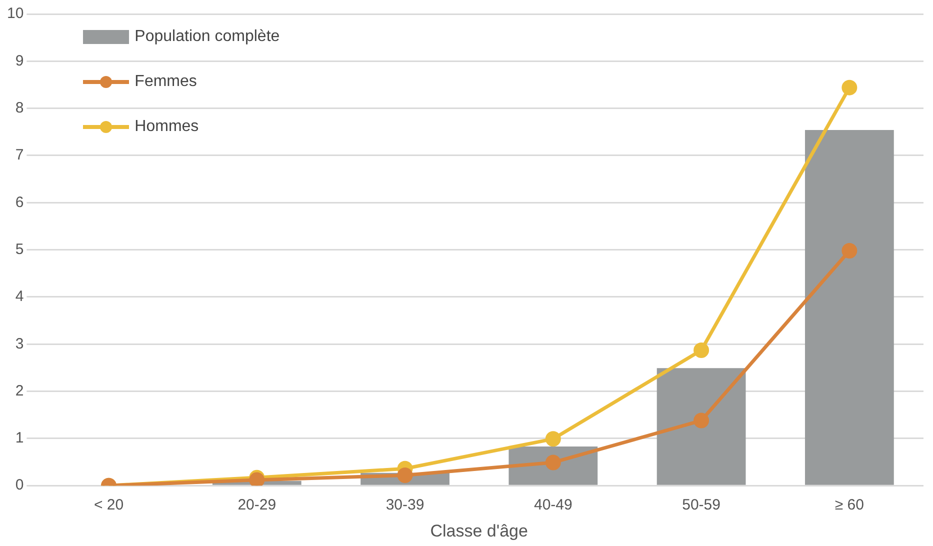 This screenshot has height=546, width=933. Describe the element at coordinates (166, 127) in the screenshot. I see `legend-label: Hommes` at that location.